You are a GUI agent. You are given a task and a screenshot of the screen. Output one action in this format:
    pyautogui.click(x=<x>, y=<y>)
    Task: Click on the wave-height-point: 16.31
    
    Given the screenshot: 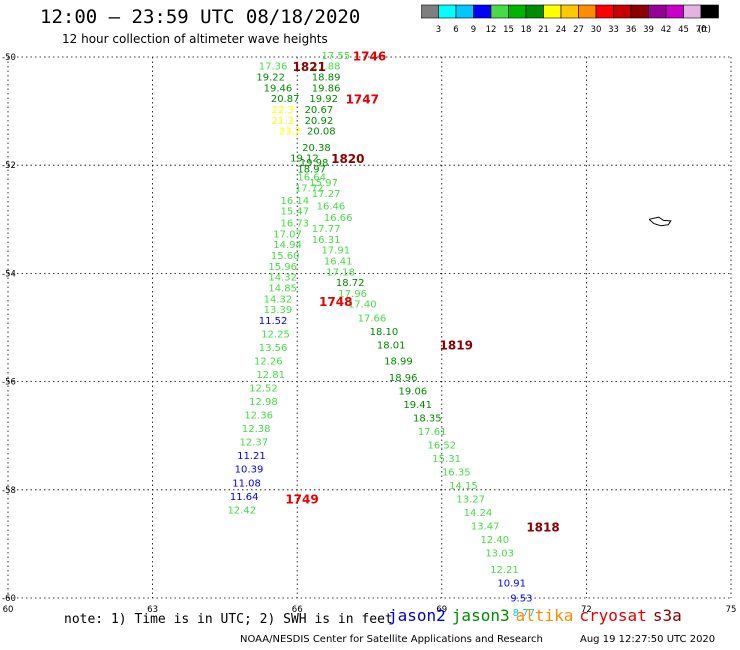 What is the action you would take?
    pyautogui.click(x=326, y=240)
    